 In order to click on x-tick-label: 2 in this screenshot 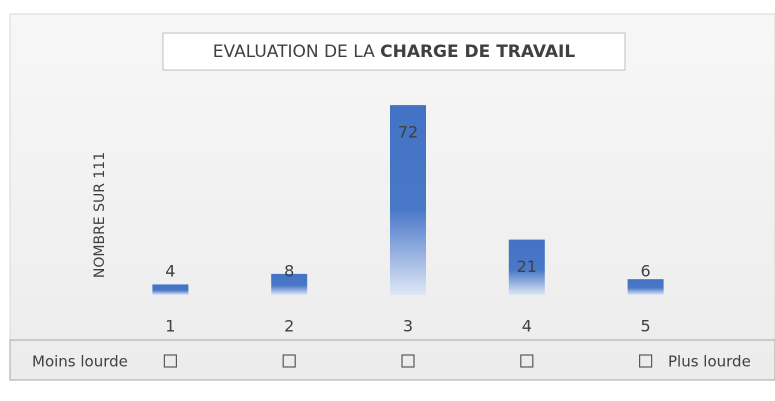, I will do `click(289, 326)`.